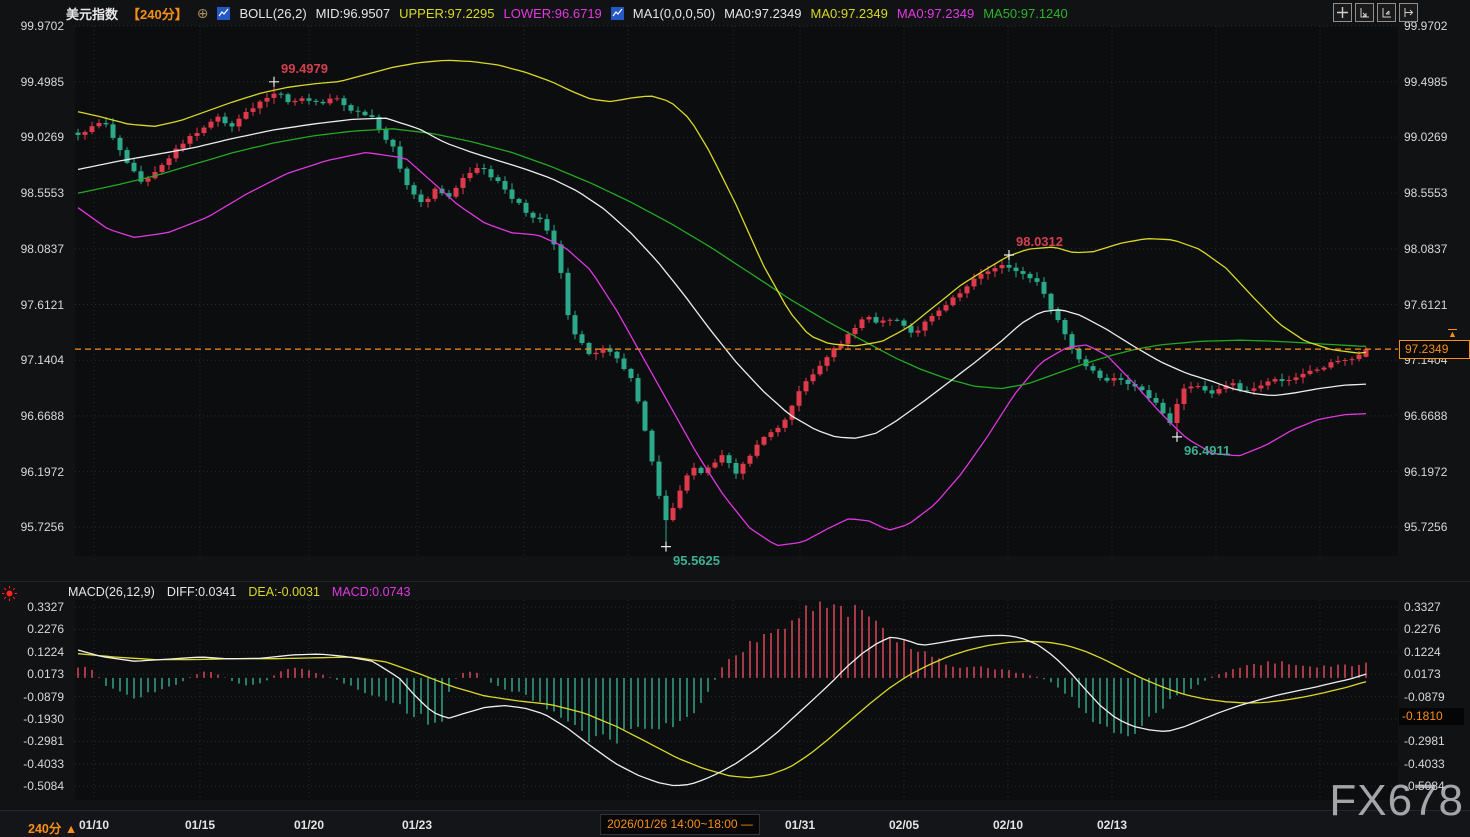  Describe the element at coordinates (43, 786) in the screenshot. I see `macd-axis-label-left: -0.5084` at that location.